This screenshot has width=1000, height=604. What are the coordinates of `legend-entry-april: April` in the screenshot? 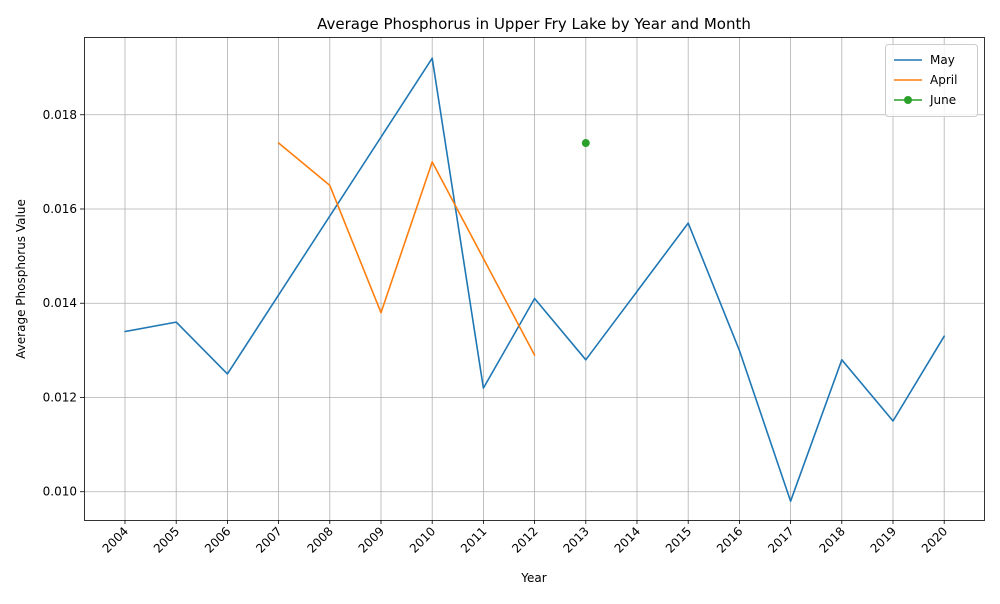 It's located at (925, 80).